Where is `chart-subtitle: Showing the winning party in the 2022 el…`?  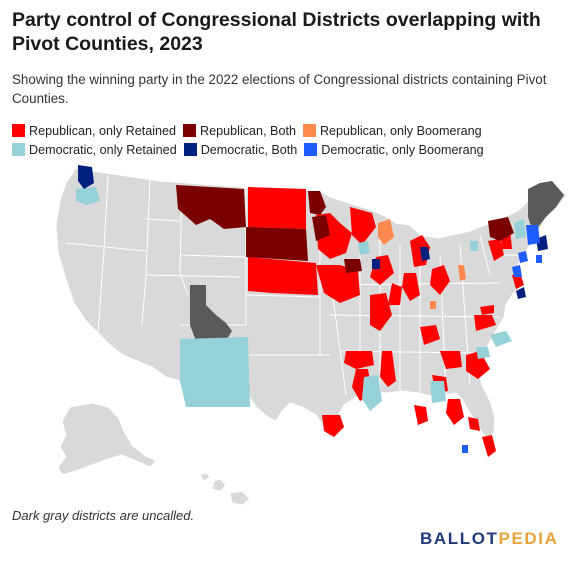
chart-subtitle: Showing the winning party in the 2022 el… is located at coordinates (279, 89).